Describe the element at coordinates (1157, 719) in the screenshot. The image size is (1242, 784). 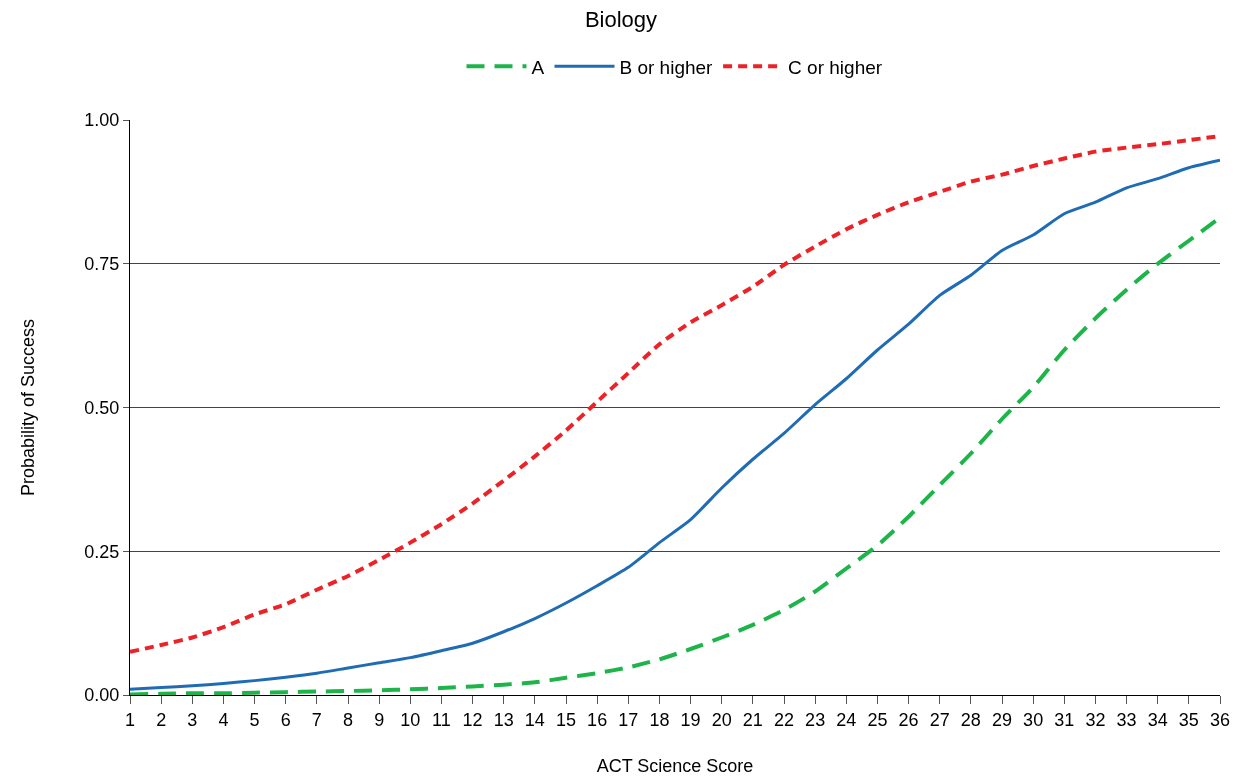
I see `x-tick-label: 34` at that location.